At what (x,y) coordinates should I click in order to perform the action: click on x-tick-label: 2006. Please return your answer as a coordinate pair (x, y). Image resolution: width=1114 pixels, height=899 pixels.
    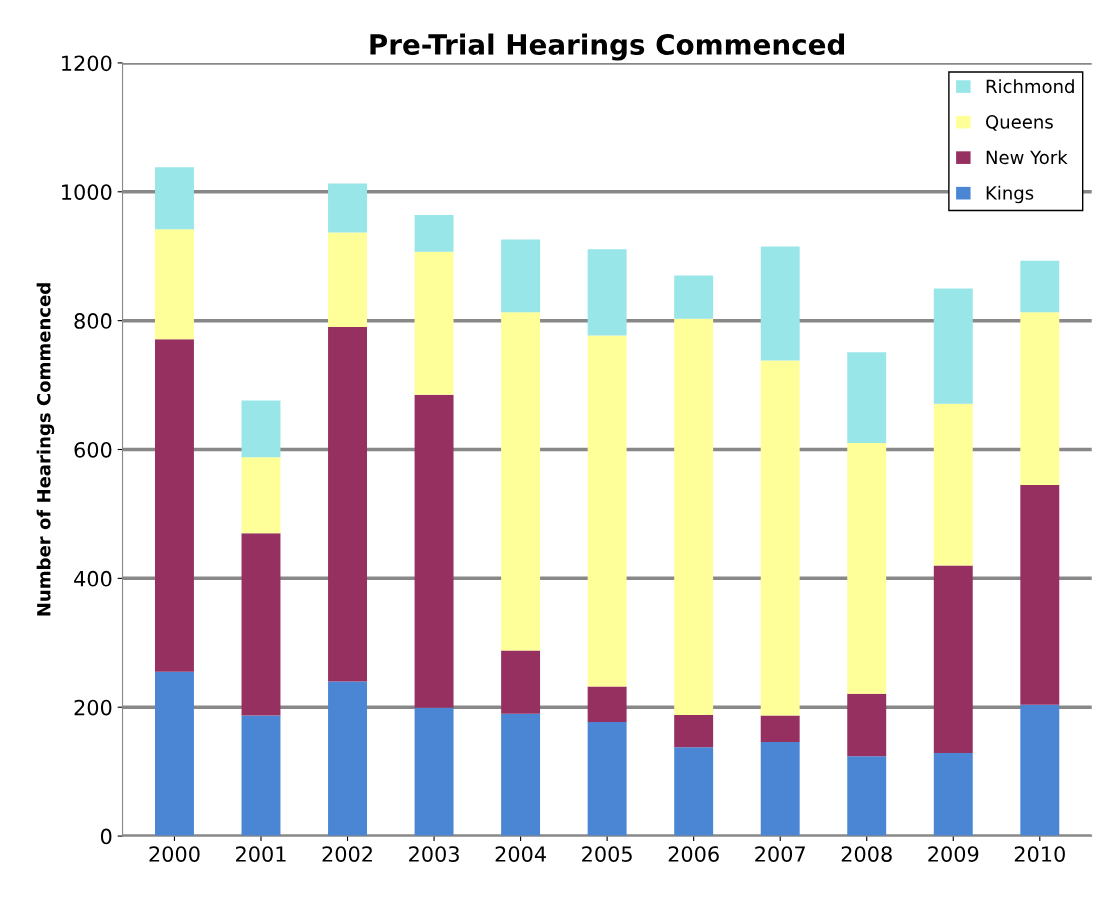
    Looking at the image, I should click on (693, 854).